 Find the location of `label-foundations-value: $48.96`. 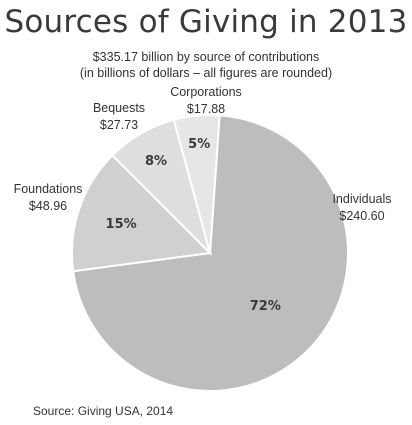

label-foundations-value: $48.96 is located at coordinates (48, 206).